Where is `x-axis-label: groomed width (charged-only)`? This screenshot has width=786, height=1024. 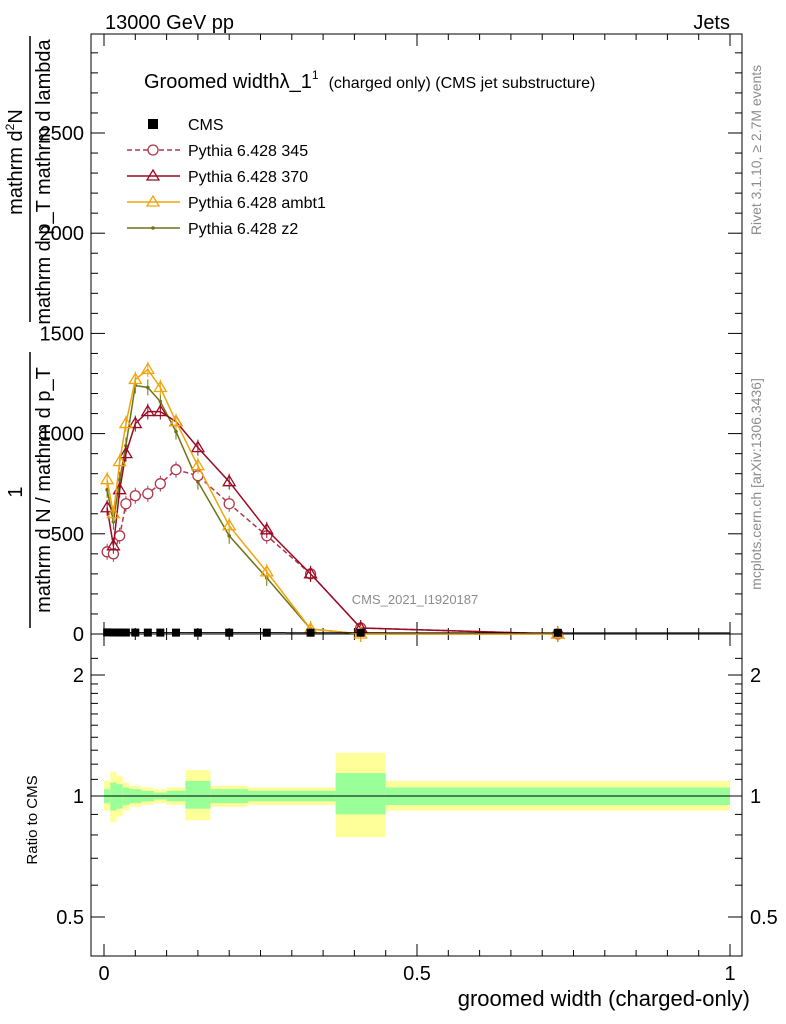
x-axis-label: groomed width (charged-only) is located at coordinates (604, 998).